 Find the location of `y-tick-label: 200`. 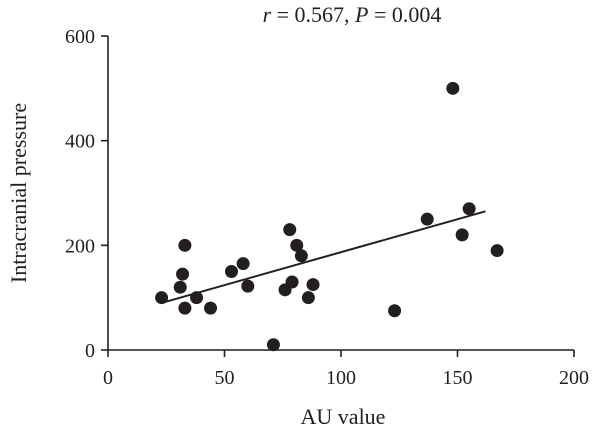

y-tick-label: 200 is located at coordinates (80, 246).